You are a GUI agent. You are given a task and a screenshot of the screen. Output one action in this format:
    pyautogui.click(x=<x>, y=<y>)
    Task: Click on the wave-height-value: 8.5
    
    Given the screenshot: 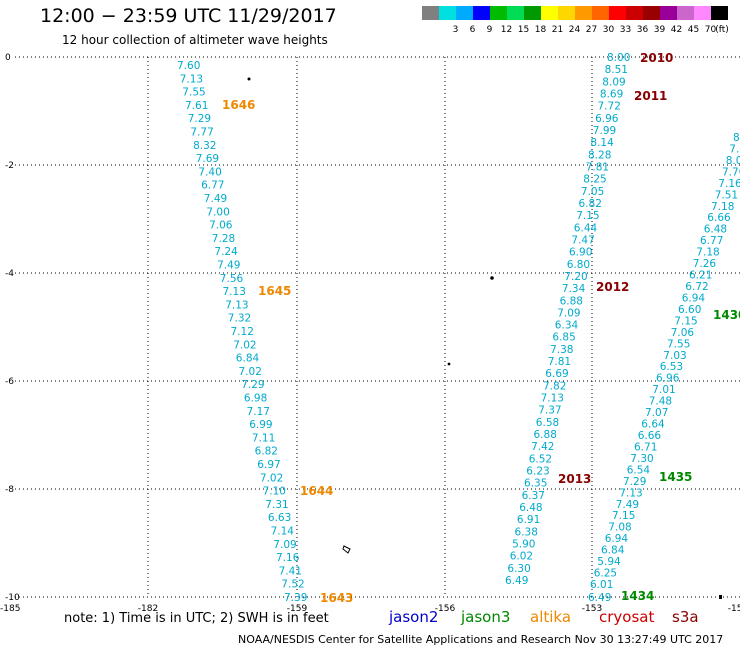 What is the action you would take?
    pyautogui.click(x=736, y=138)
    